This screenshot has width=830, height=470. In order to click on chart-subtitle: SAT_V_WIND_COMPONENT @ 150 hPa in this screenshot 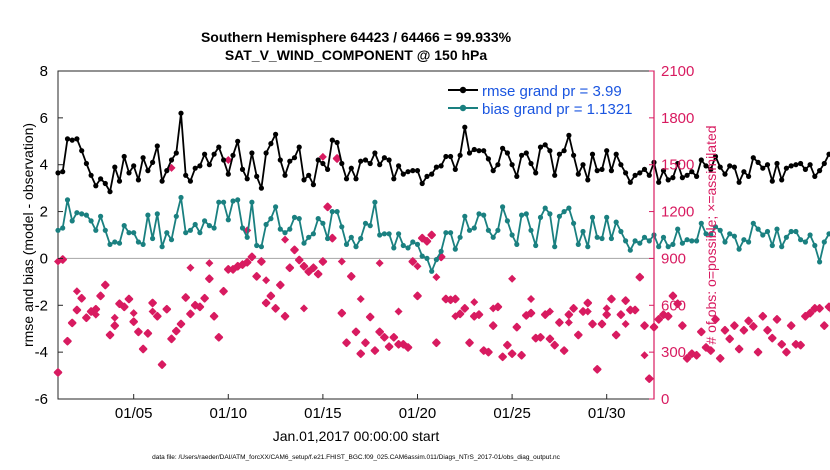, I will do `click(356, 55)`.